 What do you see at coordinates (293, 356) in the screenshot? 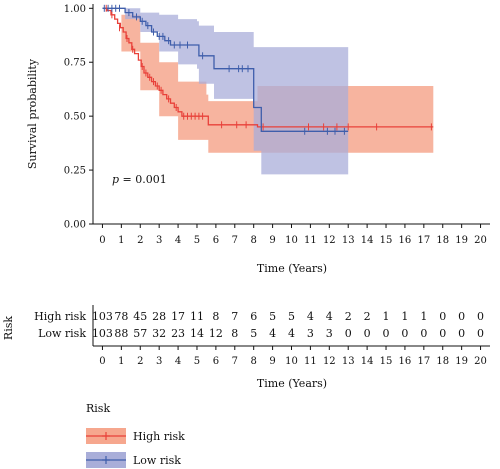
I see `risk-table-x-ticks: 0 1 2 3 4 5 6 7 8 9 10 11 12 13 14 15 16 17 18 19 20` at bounding box center [293, 356].